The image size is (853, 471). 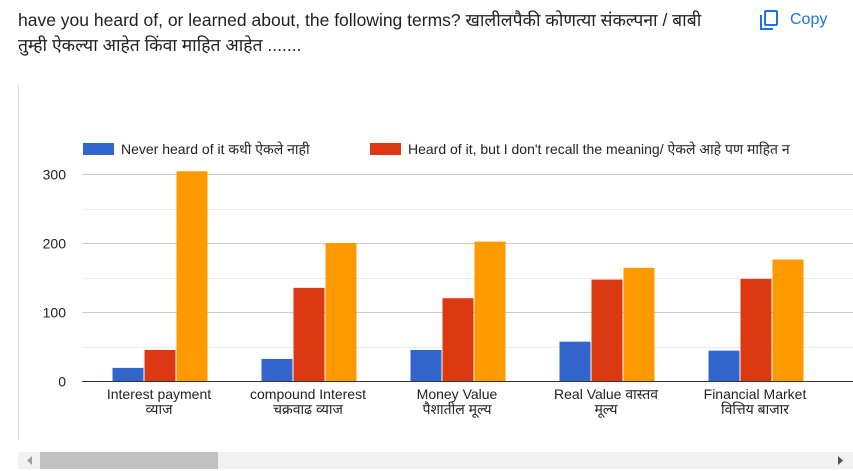 What do you see at coordinates (29, 460) in the screenshot?
I see `scroll-left` at bounding box center [29, 460].